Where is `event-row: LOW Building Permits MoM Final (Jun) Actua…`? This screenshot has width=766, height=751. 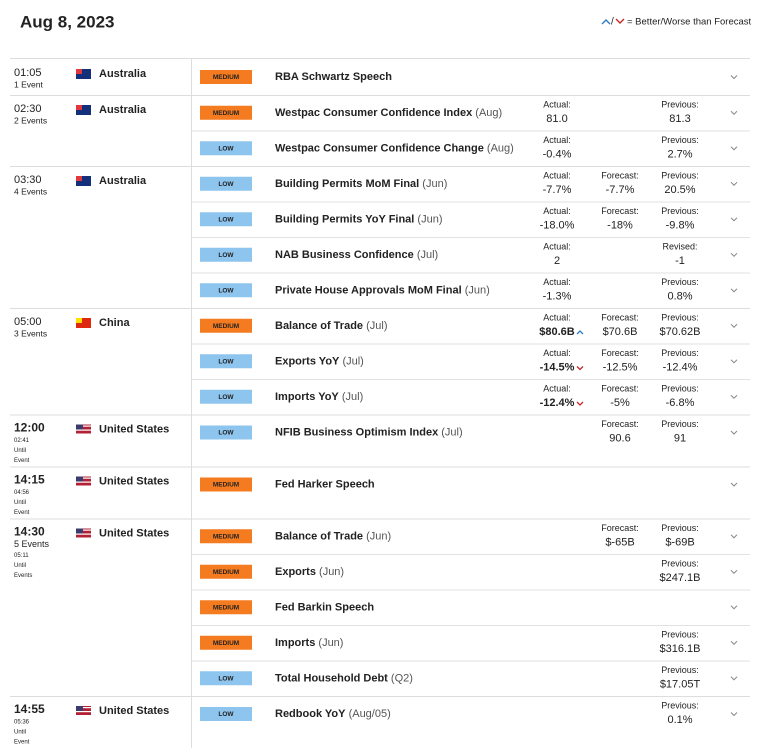
event-row: LOW Building Permits MoM Final (Jun) Actua… is located at coordinates (469, 183).